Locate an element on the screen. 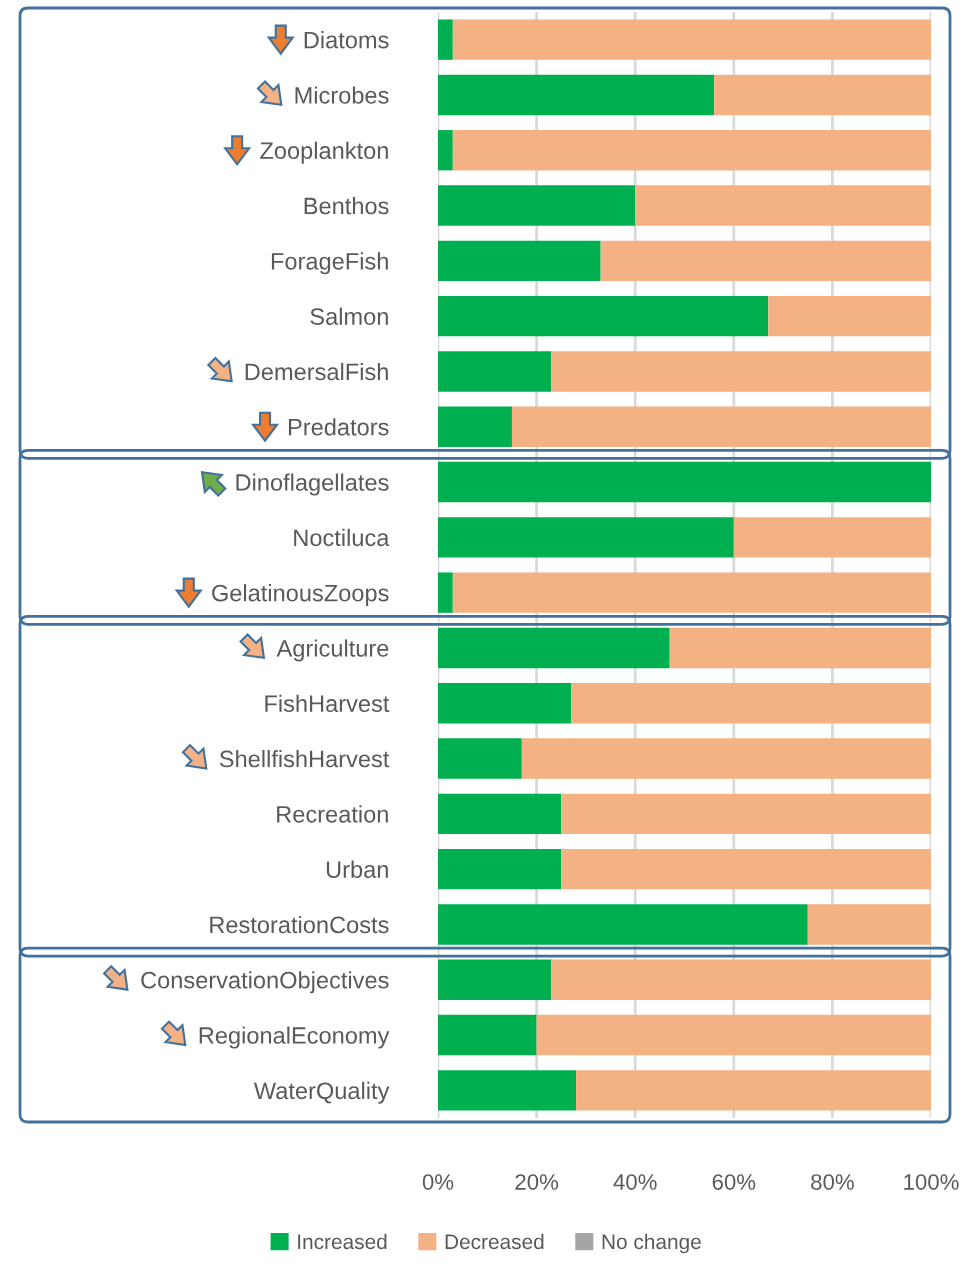 The height and width of the screenshot is (1272, 973). y-tick-label: Agriculture is located at coordinates (332, 650).